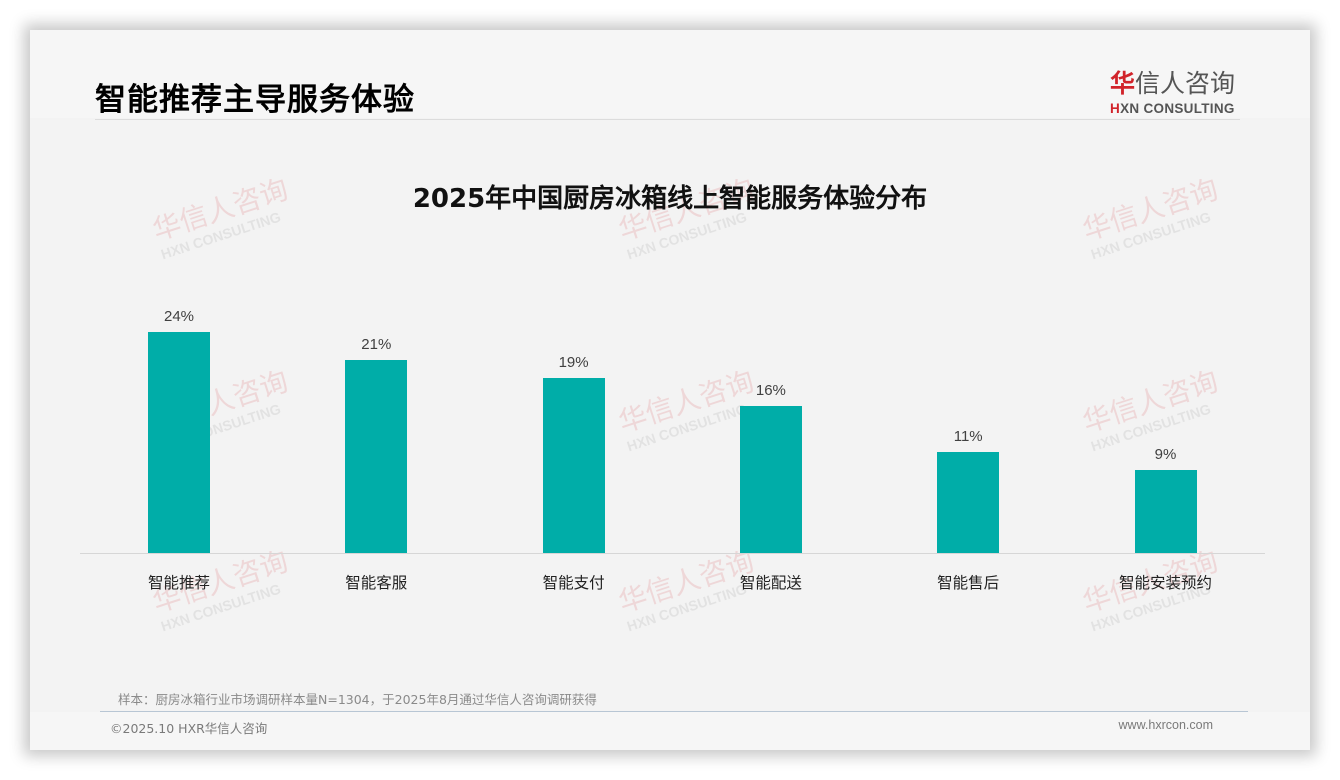 This screenshot has width=1340, height=780. I want to click on footer-band, so click(670, 731).